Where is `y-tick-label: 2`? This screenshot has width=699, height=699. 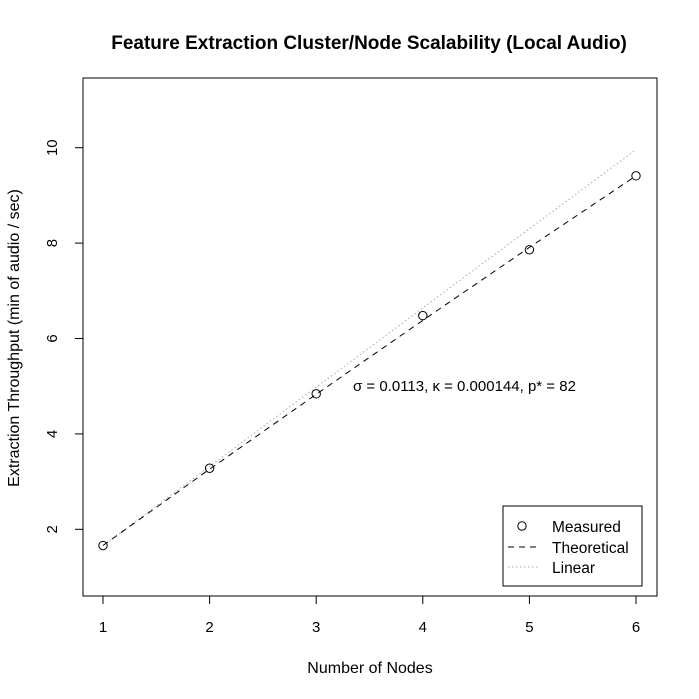 y-tick-label: 2 is located at coordinates (52, 529).